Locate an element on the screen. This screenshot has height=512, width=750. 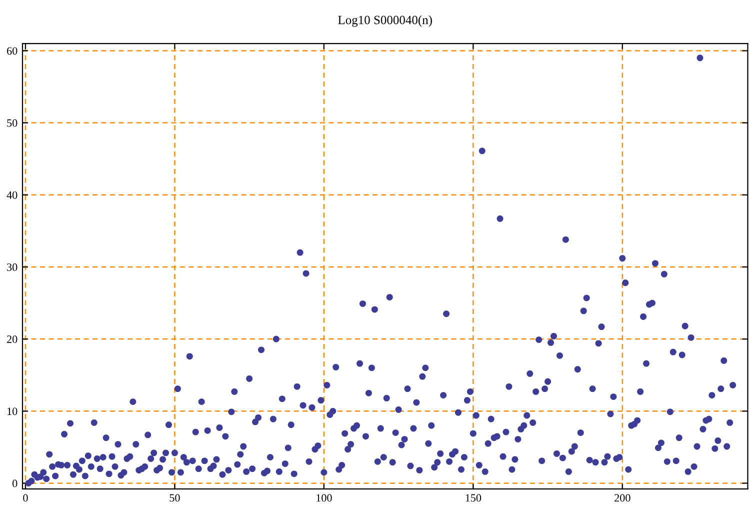
x-tick-label: 150 is located at coordinates (474, 498).